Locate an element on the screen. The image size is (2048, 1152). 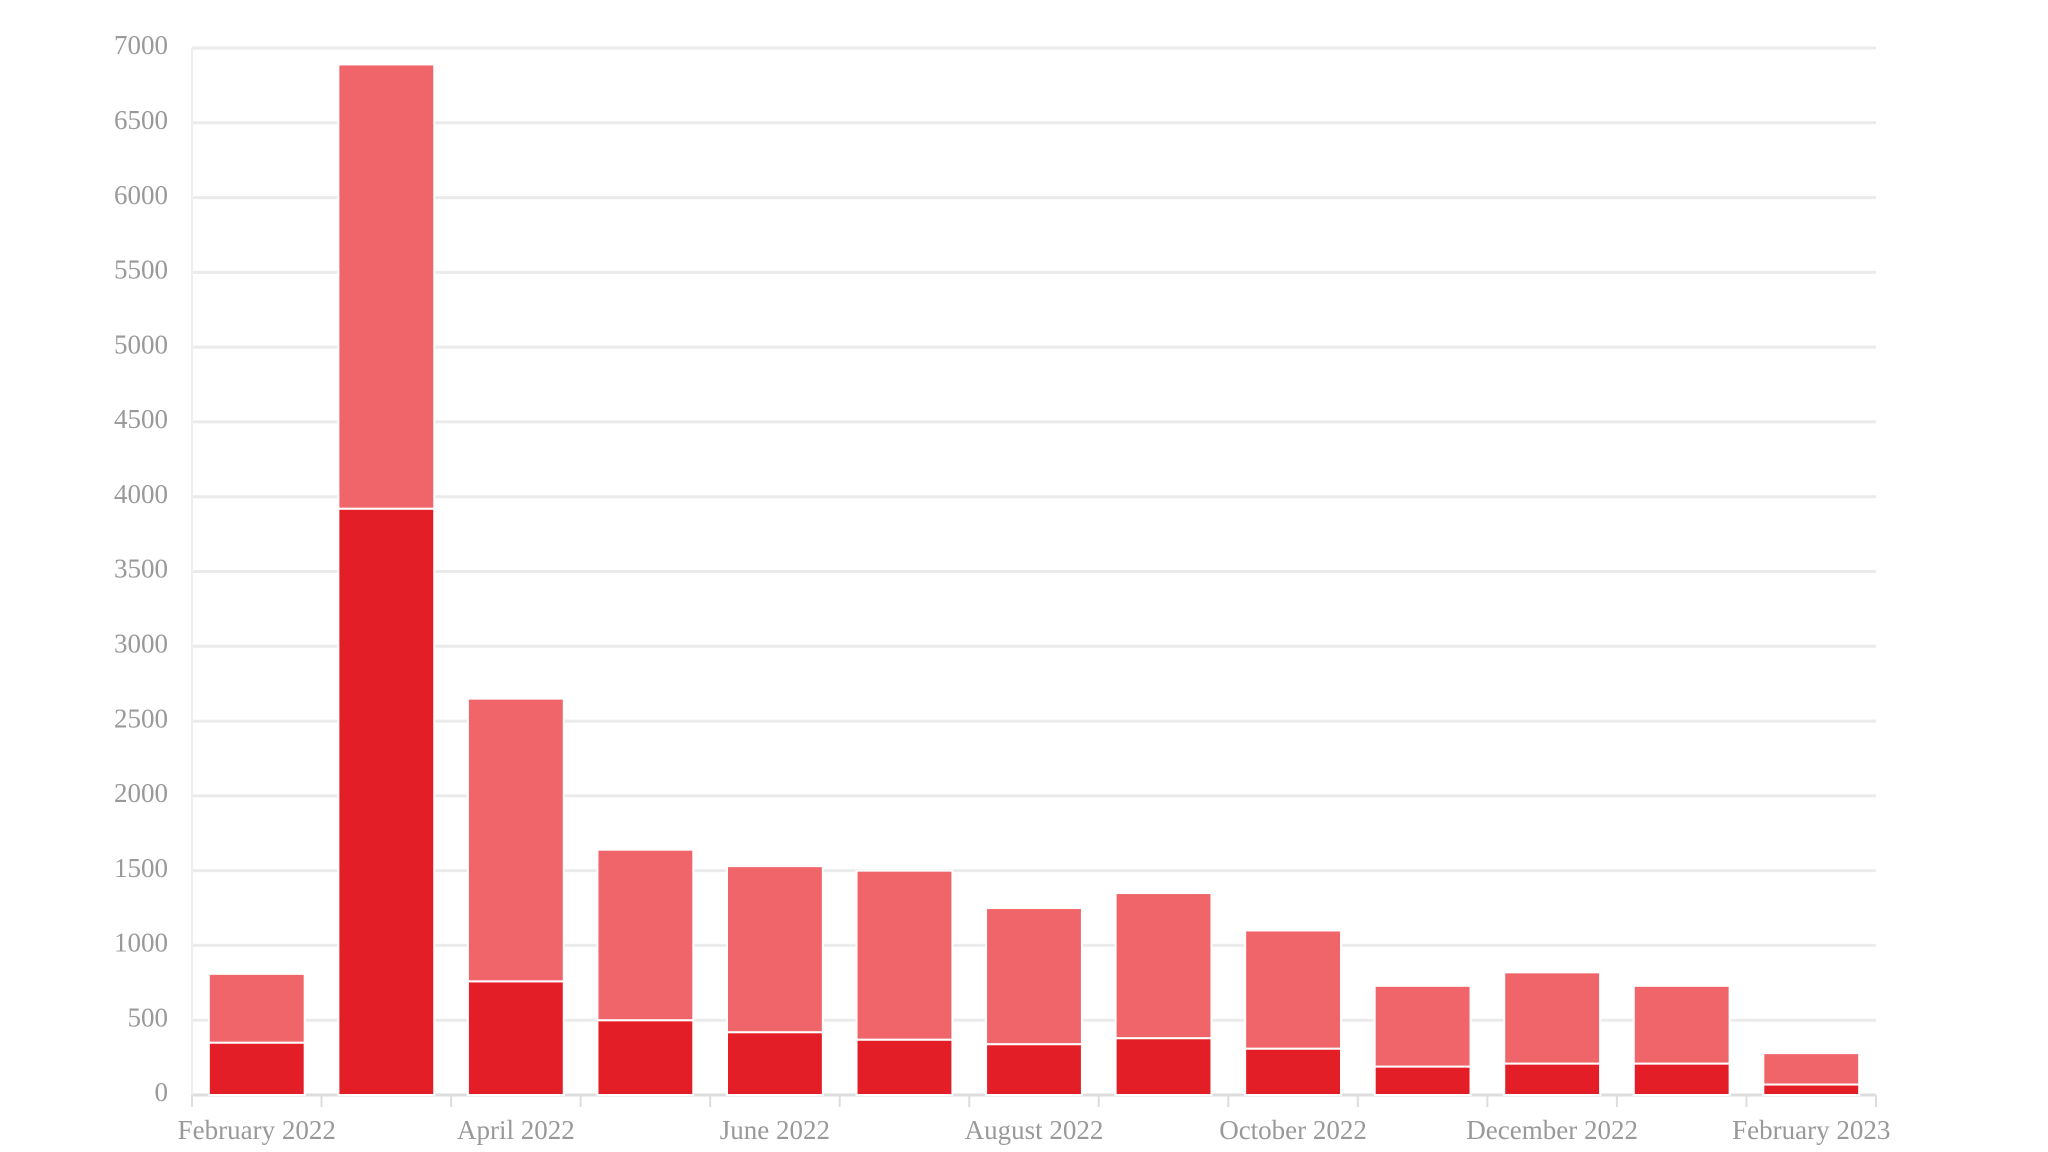
y-tick-label: 500 is located at coordinates (148, 1017).